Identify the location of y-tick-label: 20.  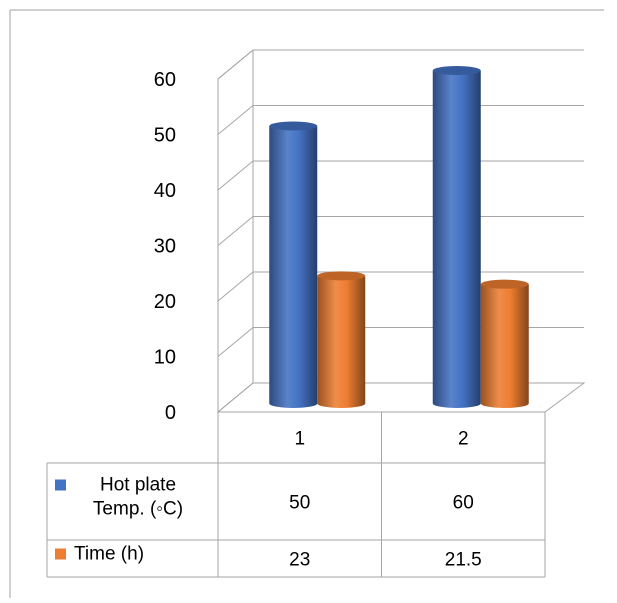
(165, 302).